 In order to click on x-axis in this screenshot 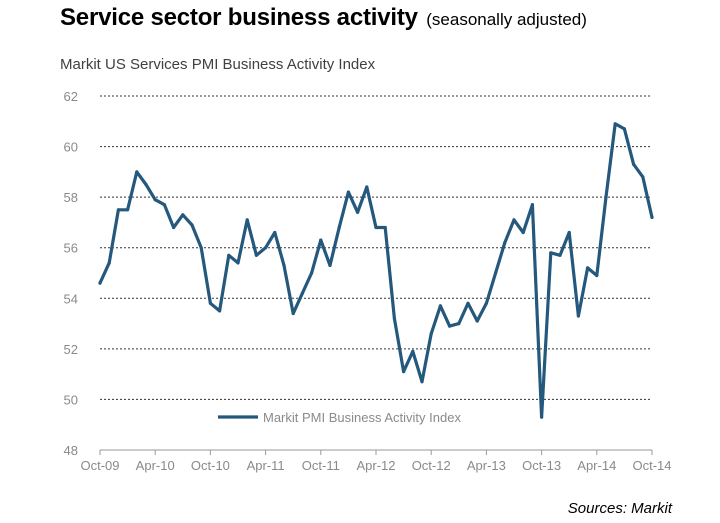, I will do `click(376, 452)`.